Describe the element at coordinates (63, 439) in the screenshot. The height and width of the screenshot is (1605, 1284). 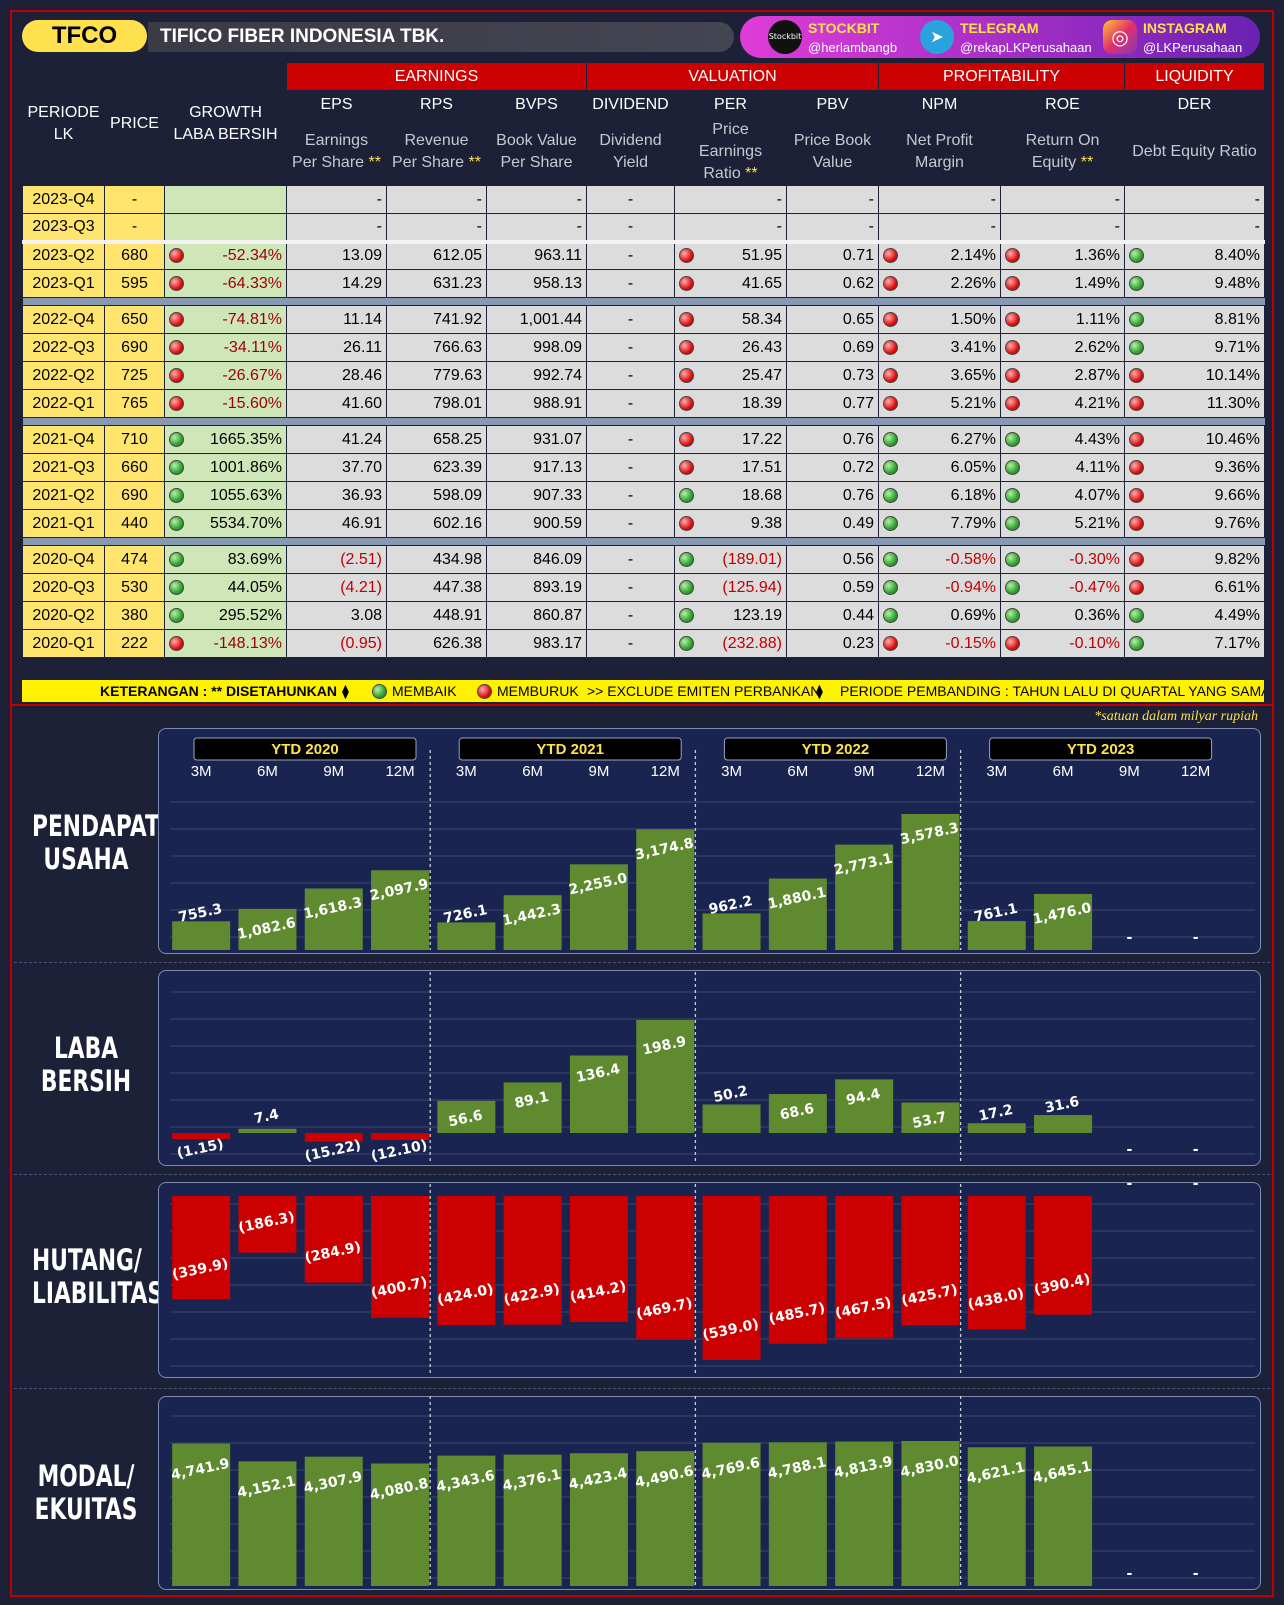
I see `cell-value: 2021-Q4` at that location.